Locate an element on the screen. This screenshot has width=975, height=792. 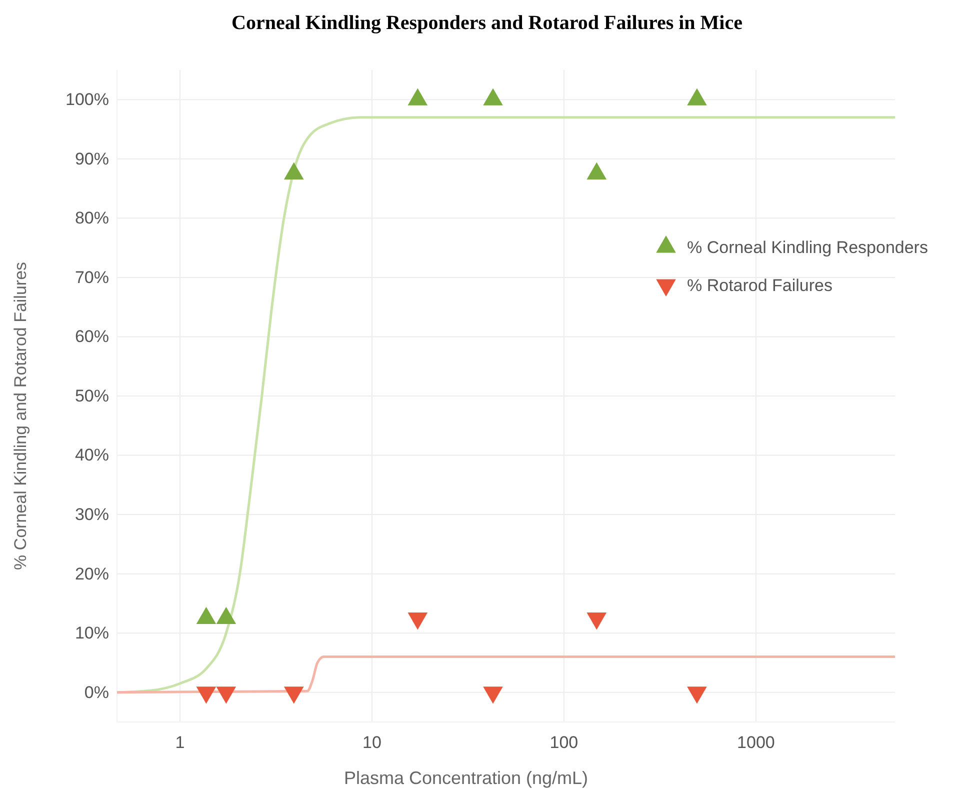
x-tick-label: 1000 is located at coordinates (756, 742).